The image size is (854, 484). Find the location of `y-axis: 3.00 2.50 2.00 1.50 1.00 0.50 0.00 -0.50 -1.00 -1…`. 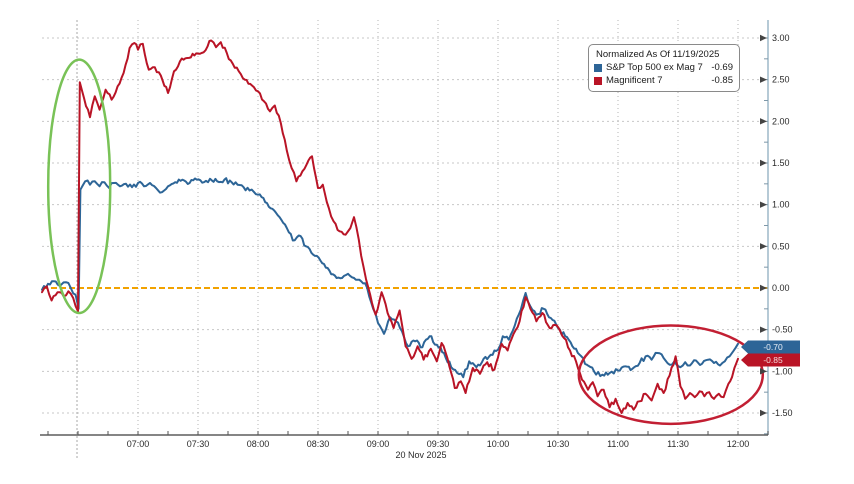

y-axis: 3.00 2.50 2.00 1.50 1.00 0.50 0.00 -0.50 -1.00 -1… is located at coordinates (776, 234).